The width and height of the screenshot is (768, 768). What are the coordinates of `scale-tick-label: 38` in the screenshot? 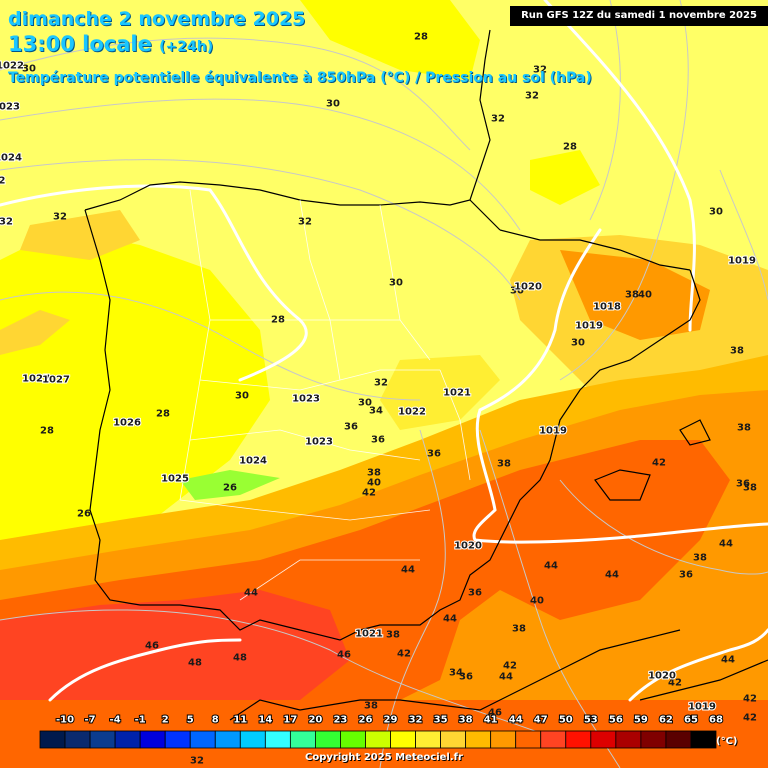 It's located at (466, 720).